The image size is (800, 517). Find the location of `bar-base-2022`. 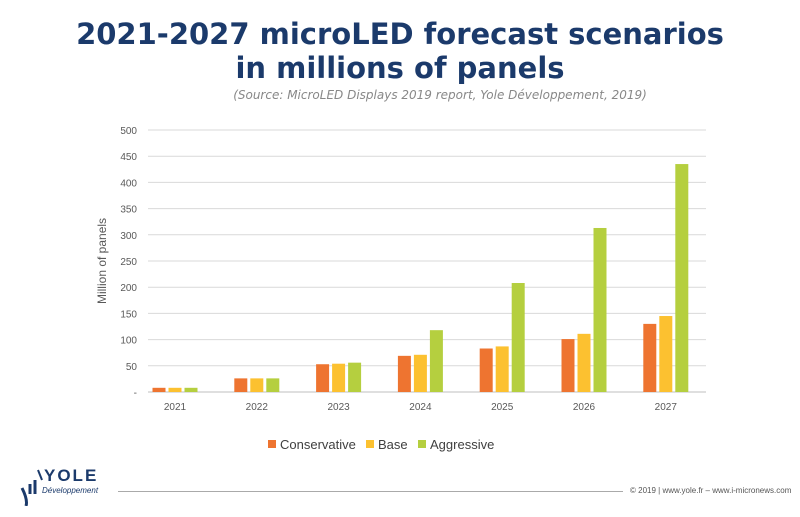

bar-base-2022 is located at coordinates (257, 385).